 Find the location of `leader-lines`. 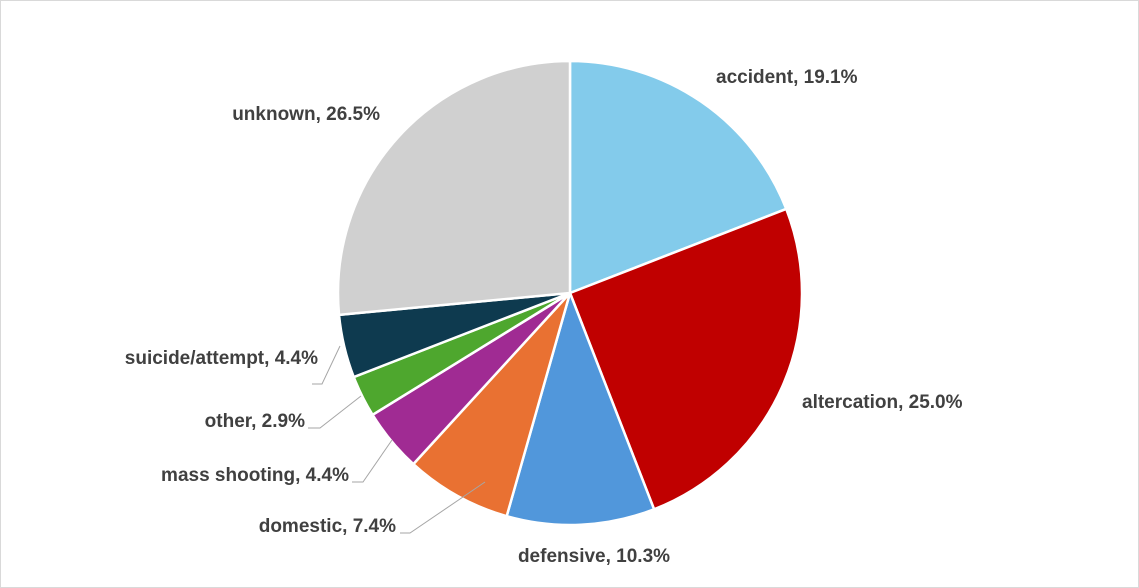

leader-lines is located at coordinates (397, 439).